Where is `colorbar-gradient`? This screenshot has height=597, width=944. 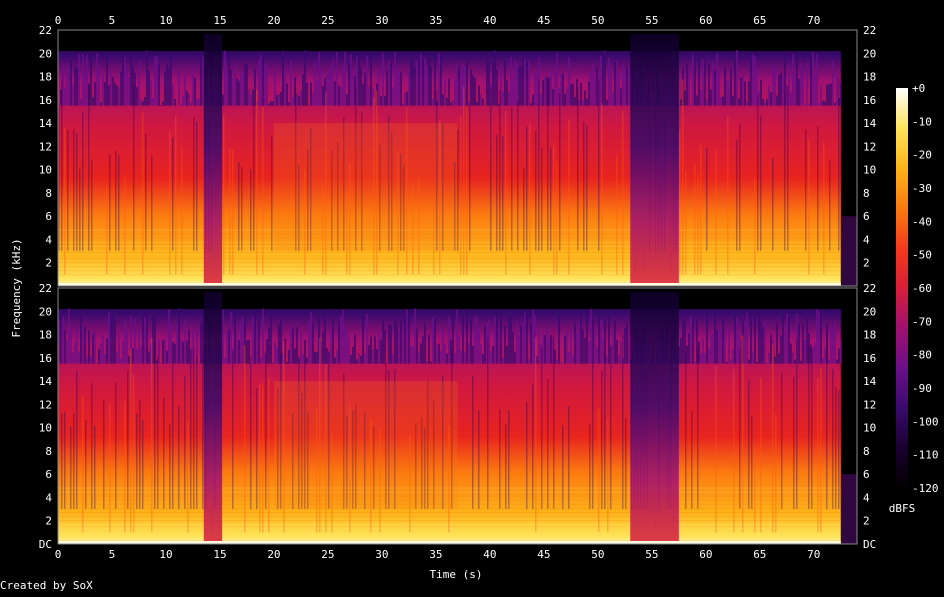 colorbar-gradient is located at coordinates (902, 288).